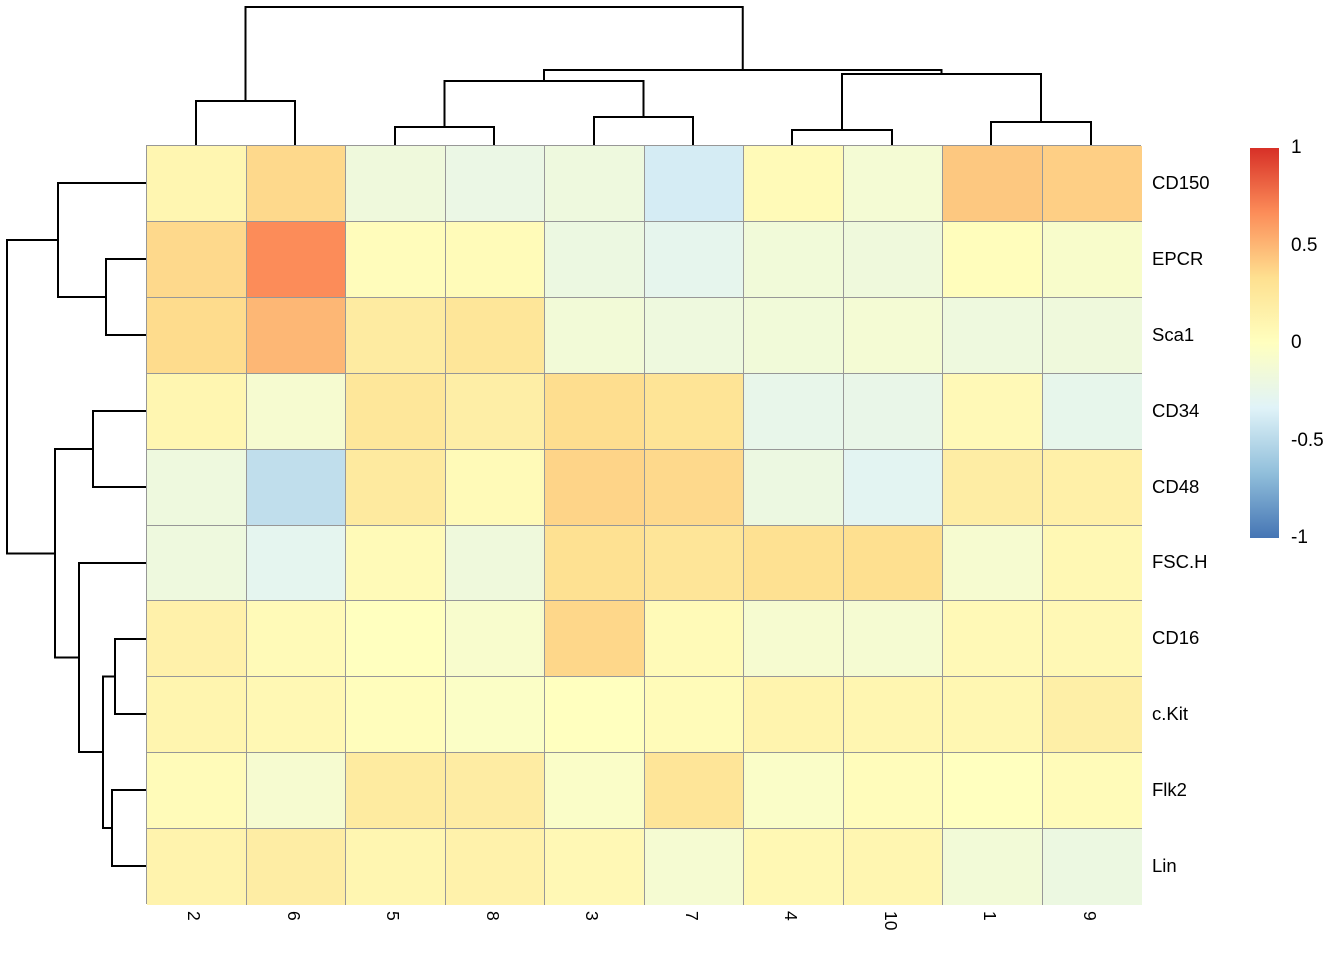  Describe the element at coordinates (1180, 562) in the screenshot. I see `row-label-FSC.H: FSC.H` at that location.